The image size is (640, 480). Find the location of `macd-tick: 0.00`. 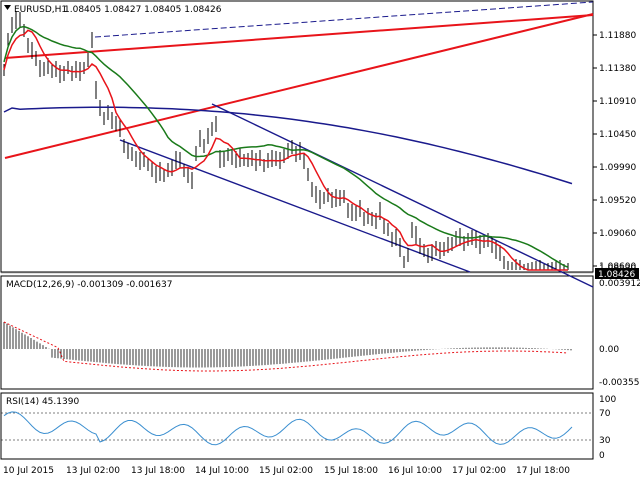

macd-tick: 0.00 is located at coordinates (609, 350).